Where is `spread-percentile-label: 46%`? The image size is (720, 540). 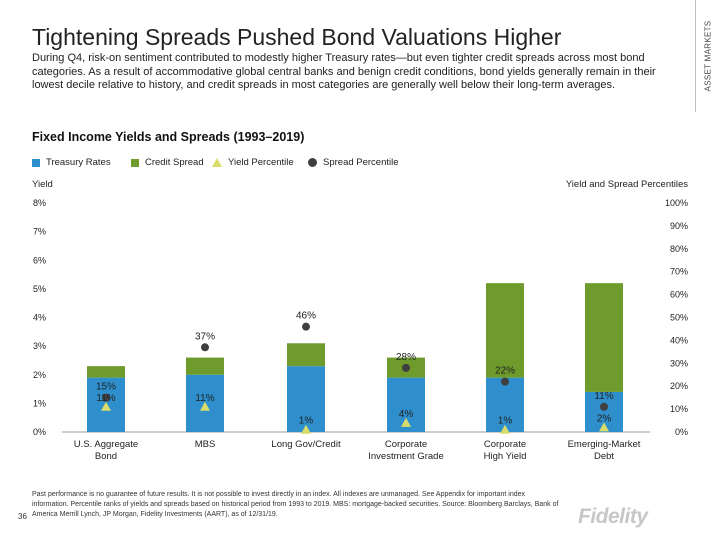
spread-percentile-label: 46% is located at coordinates (306, 316).